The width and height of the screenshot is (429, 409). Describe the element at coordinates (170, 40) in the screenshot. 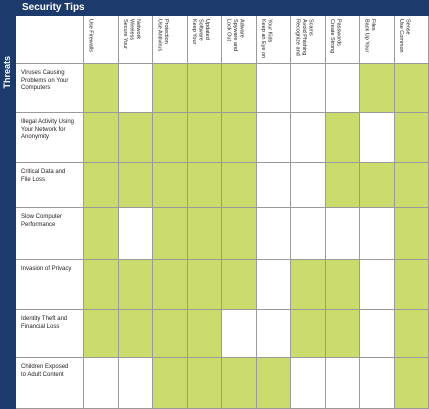

I see `column-header: Use Antivirus Protection` at that location.